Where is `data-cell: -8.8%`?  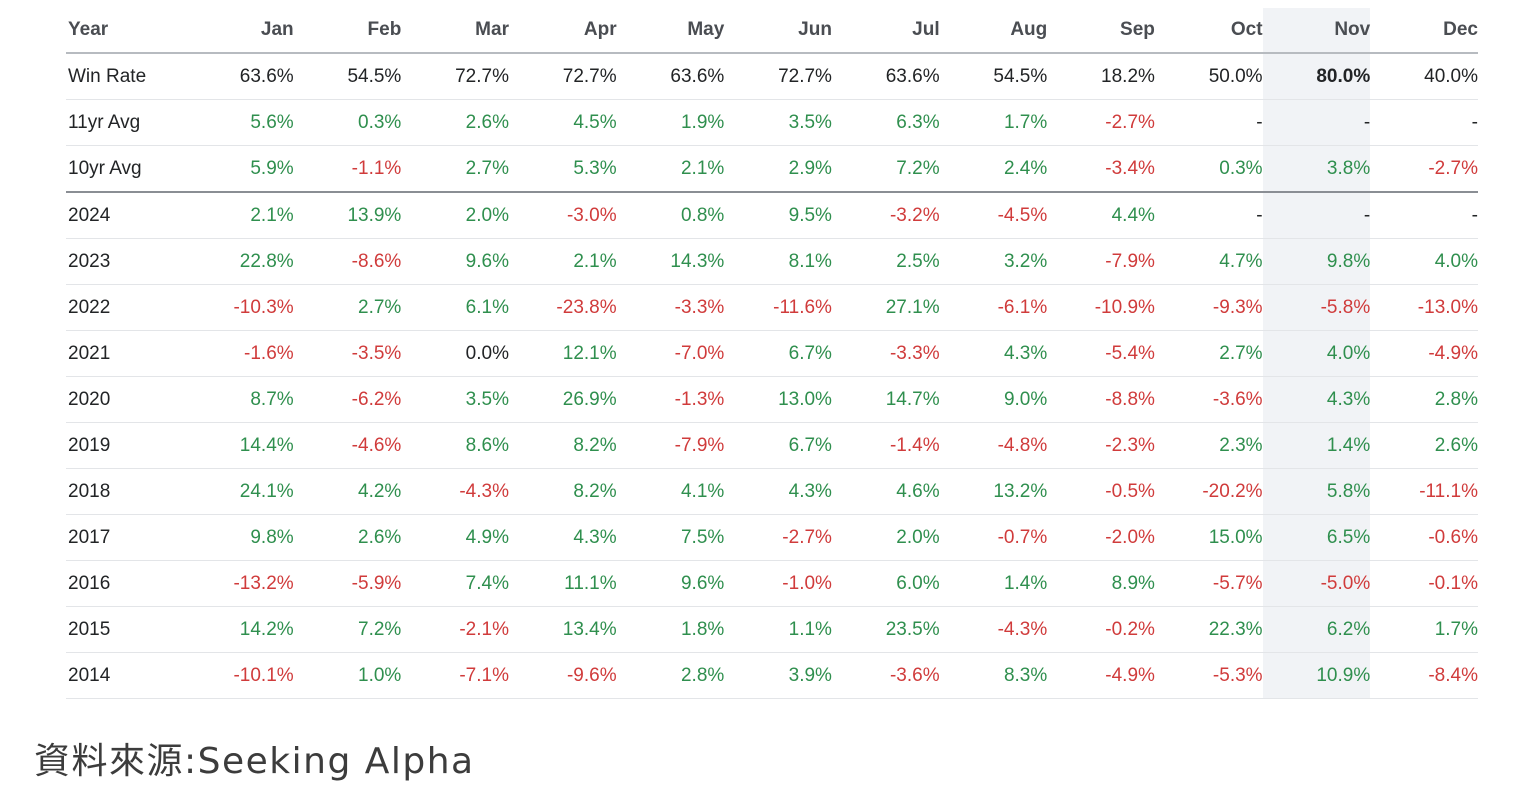
data-cell: -8.8% is located at coordinates (1101, 399).